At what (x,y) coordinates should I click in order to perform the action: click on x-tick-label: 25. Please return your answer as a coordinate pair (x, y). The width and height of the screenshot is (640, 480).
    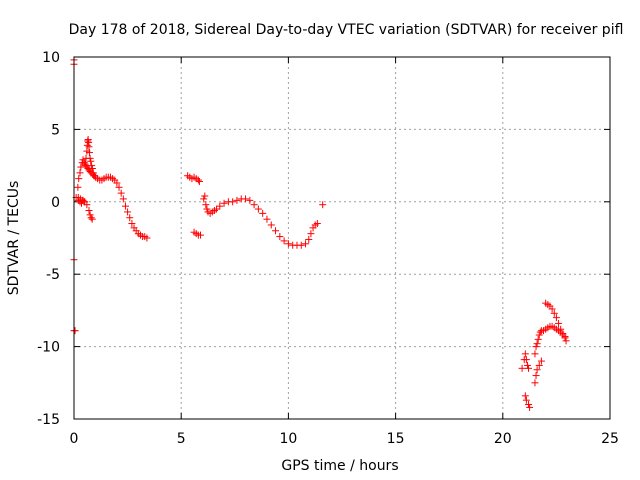
    Looking at the image, I should click on (610, 439).